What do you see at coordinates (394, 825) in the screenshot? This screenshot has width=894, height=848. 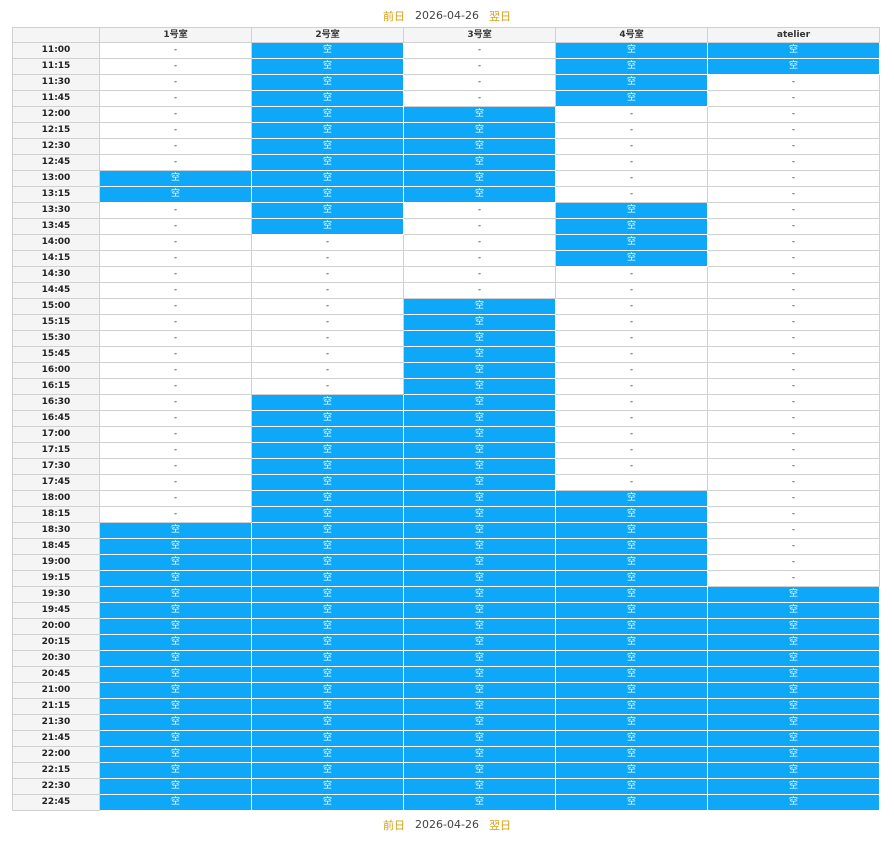 I see `prev-day-link-bottom: 前日` at bounding box center [394, 825].